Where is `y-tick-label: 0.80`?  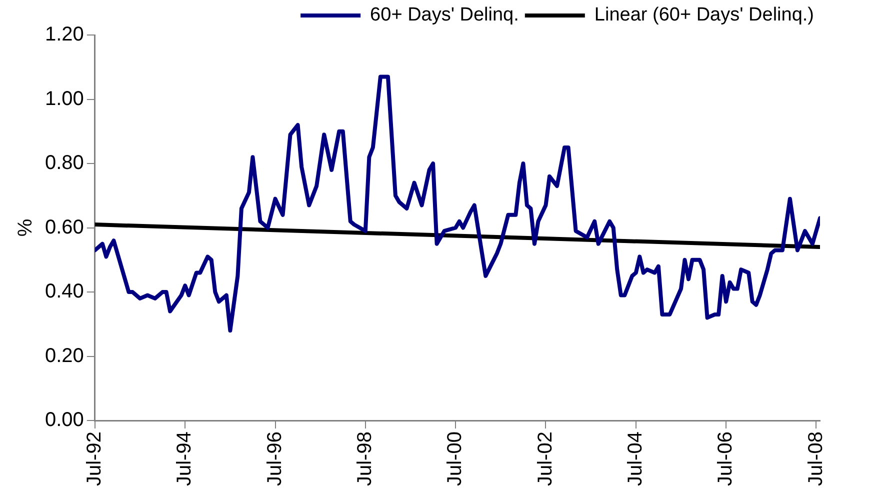 y-tick-label: 0.80 is located at coordinates (64, 163).